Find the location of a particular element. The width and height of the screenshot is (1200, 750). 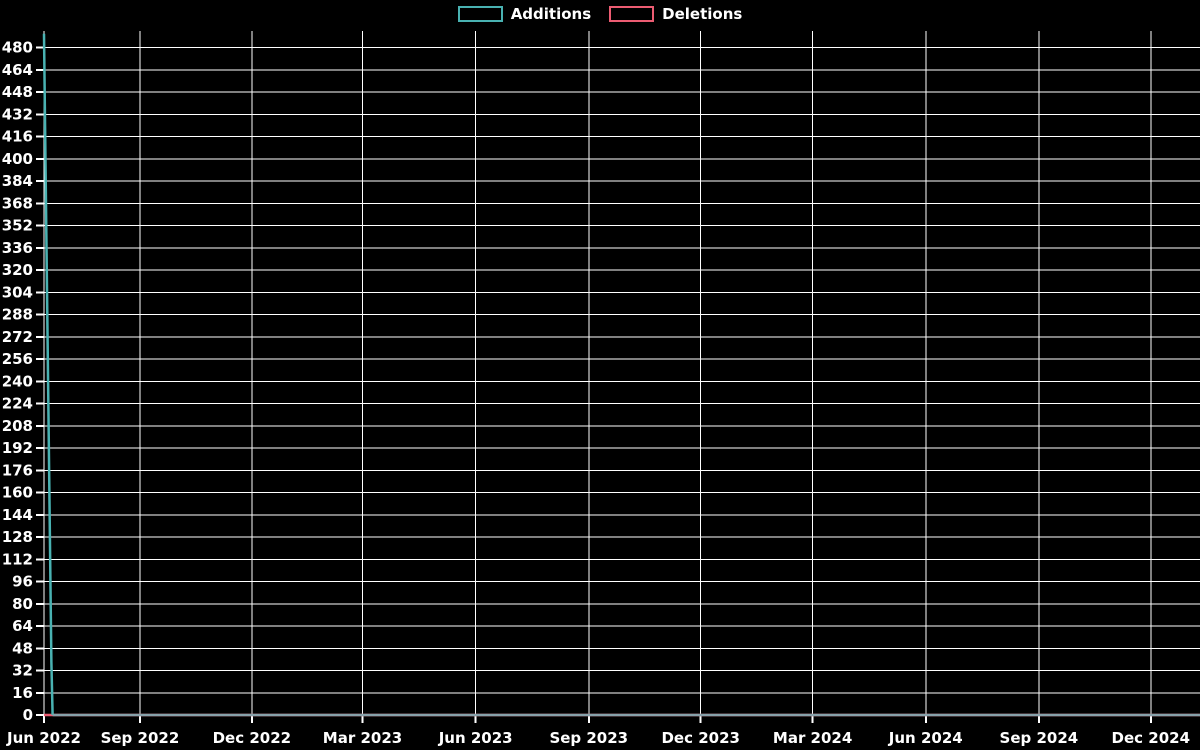

y-tick-label: 304 is located at coordinates (17, 292).